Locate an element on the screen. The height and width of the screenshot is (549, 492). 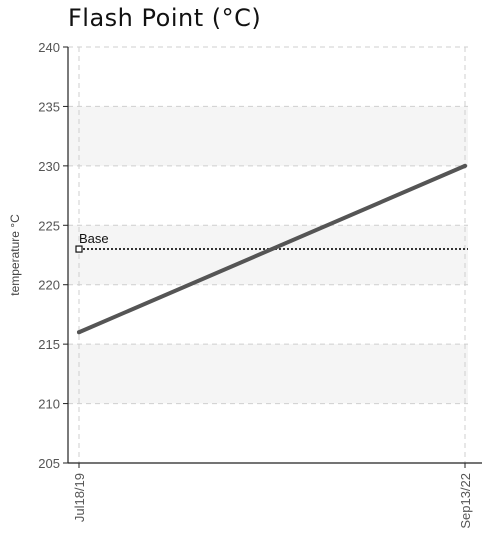
y-tick-label: 225 is located at coordinates (49, 225).